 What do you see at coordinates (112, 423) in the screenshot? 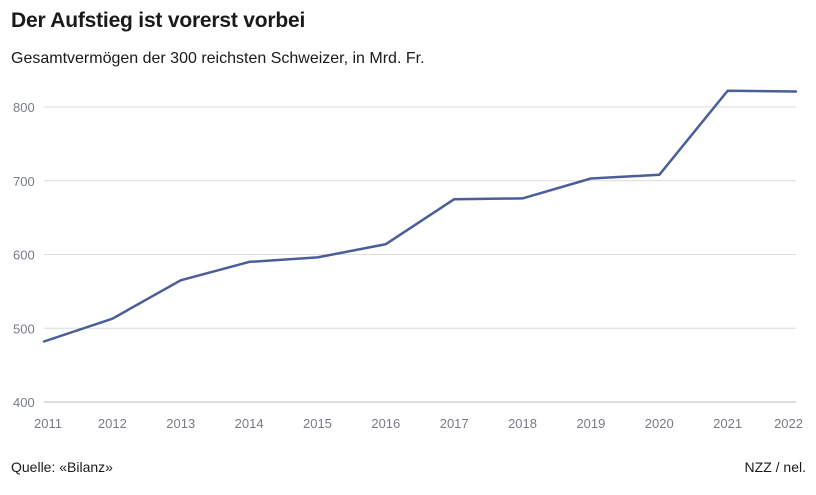
I see `x-tick-label-2012: 2012` at bounding box center [112, 423].